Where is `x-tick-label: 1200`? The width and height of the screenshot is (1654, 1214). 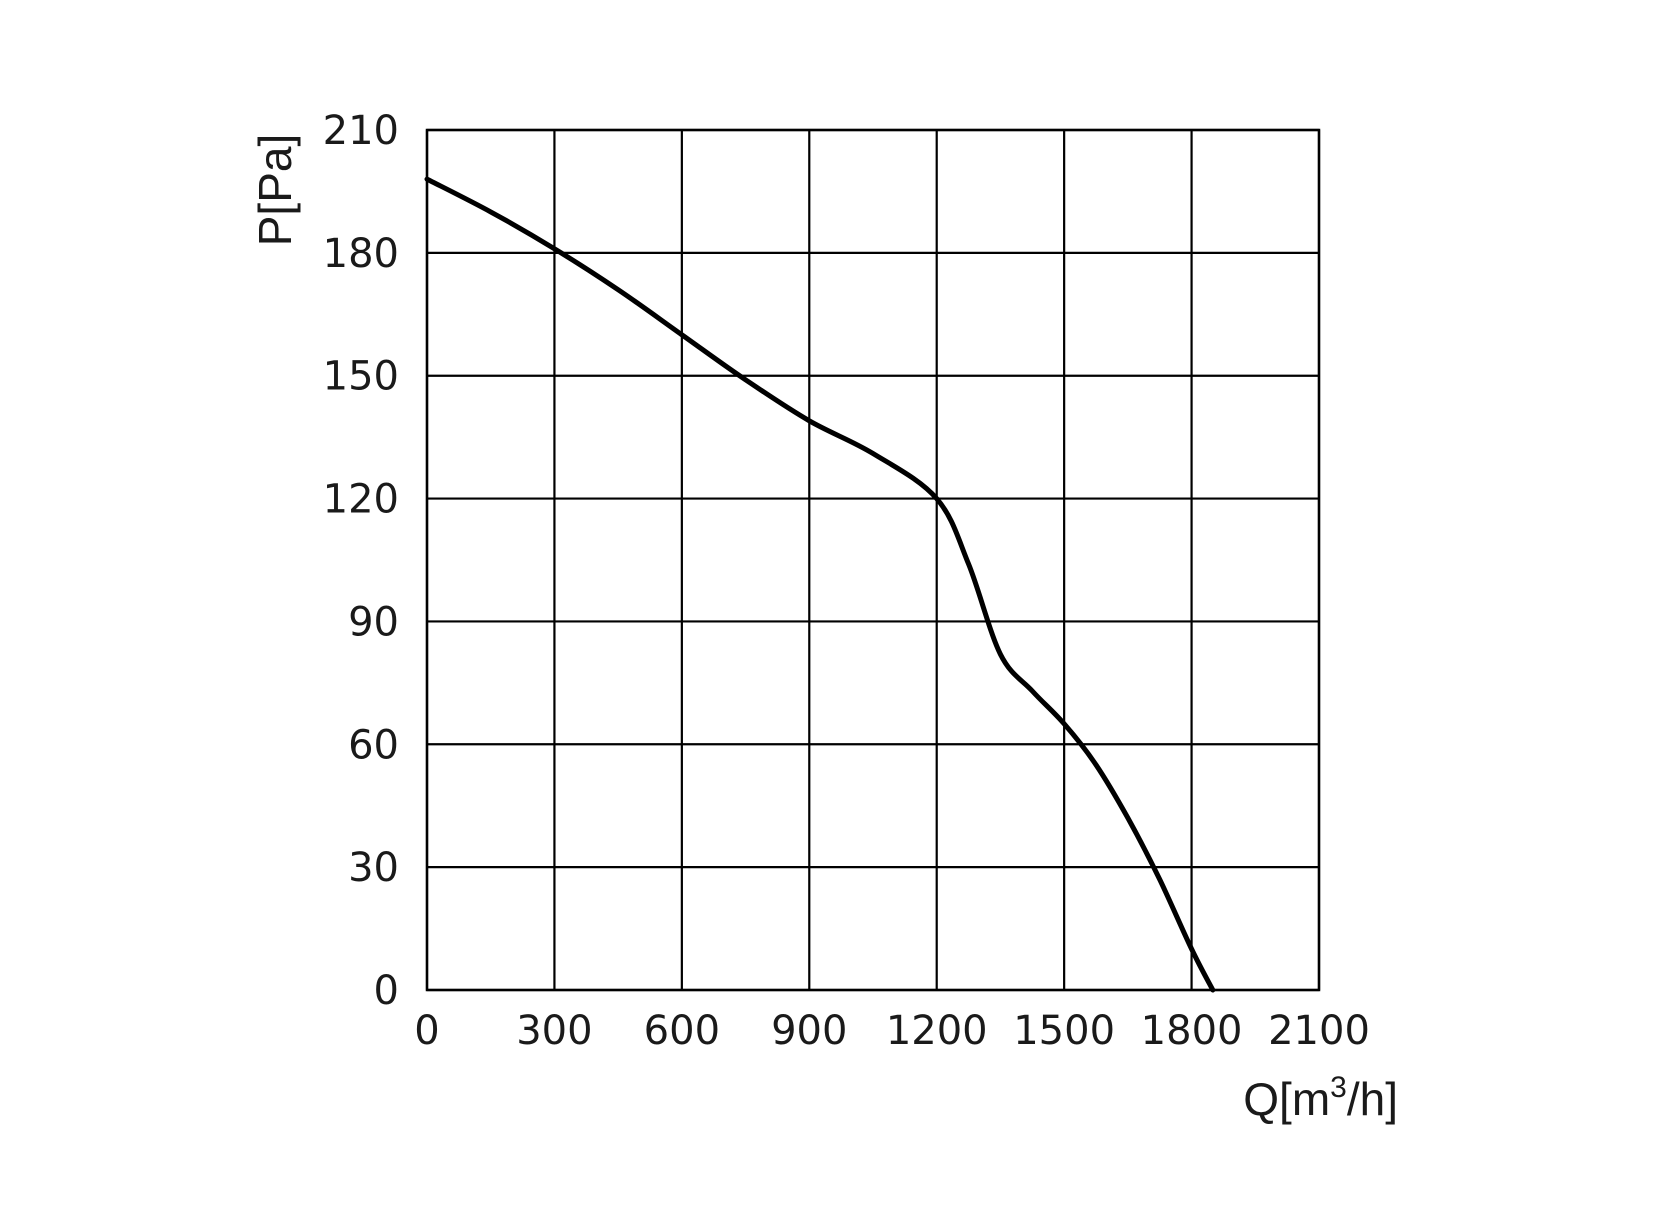 x-tick-label: 1200 is located at coordinates (937, 1031).